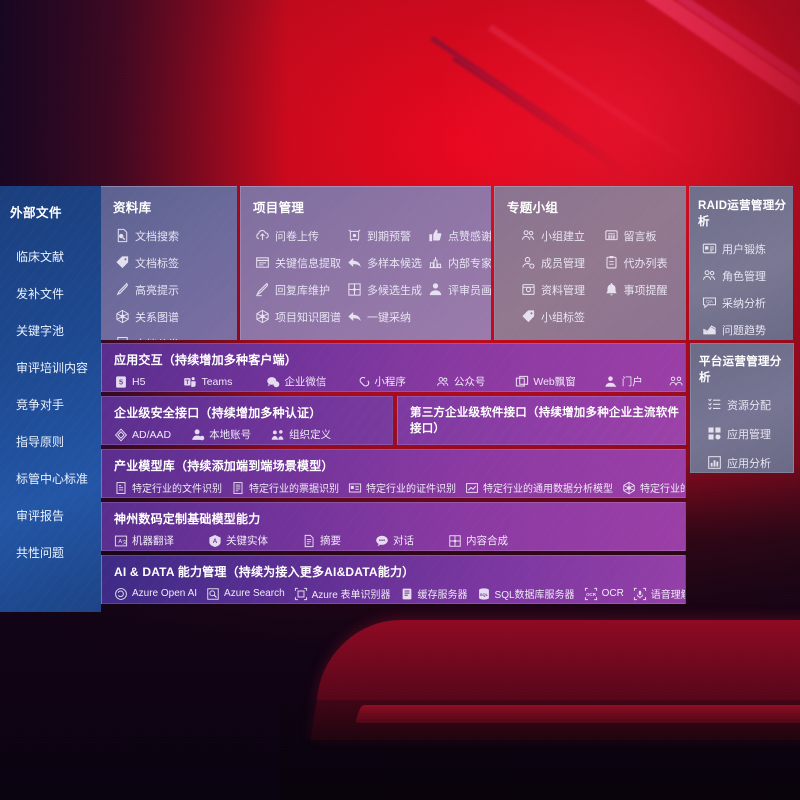 The image size is (800, 800). Describe the element at coordinates (394, 263) in the screenshot. I see `proj-label: 多样本候选` at that location.